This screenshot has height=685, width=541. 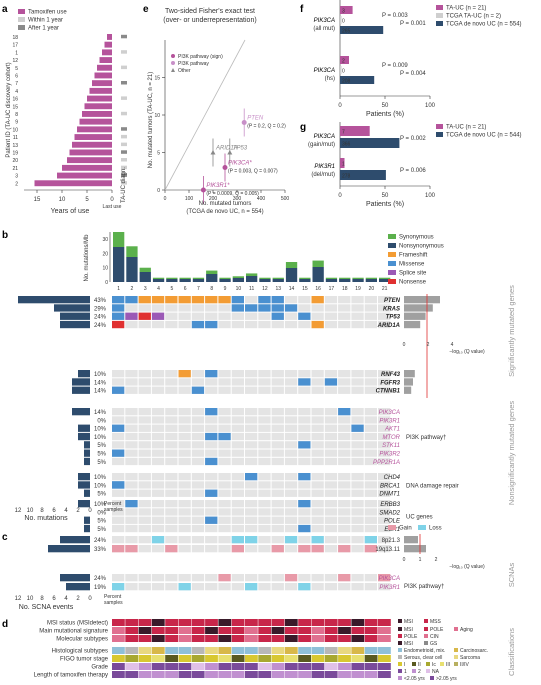 I want to click on f-bar-count: 265, so click(x=346, y=32).